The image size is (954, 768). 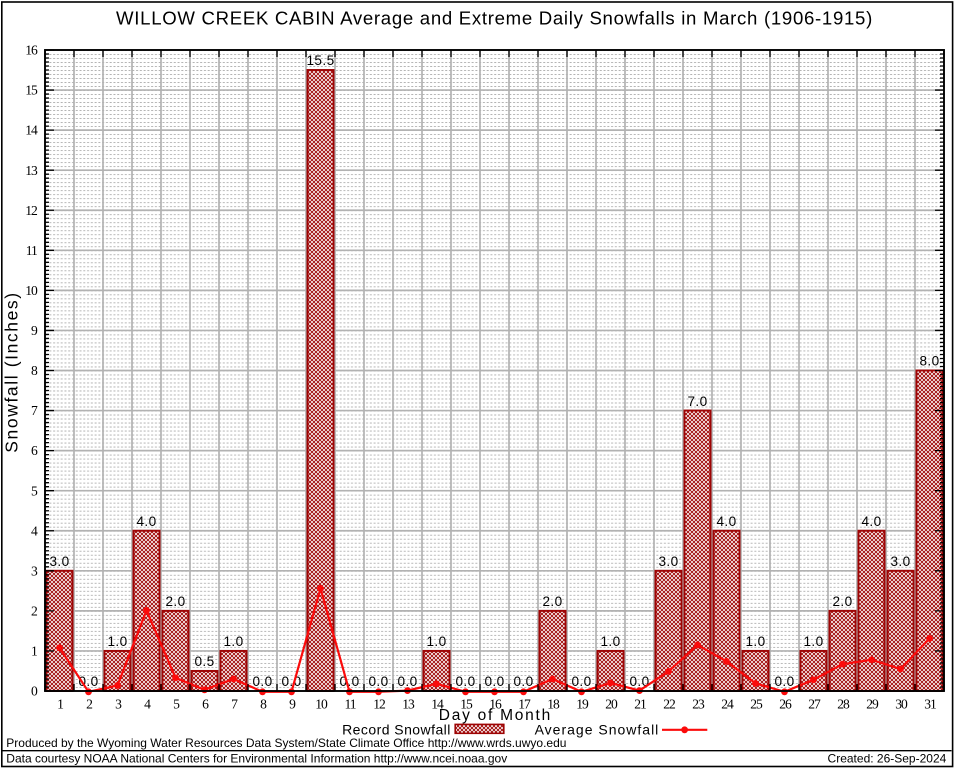 What do you see at coordinates (640, 704) in the screenshot?
I see `svg-text: 21` at bounding box center [640, 704].